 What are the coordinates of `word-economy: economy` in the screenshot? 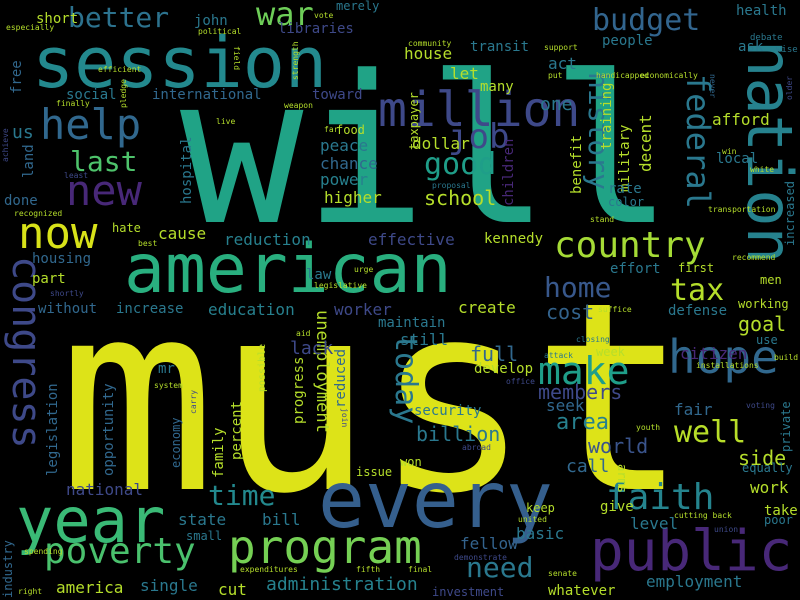 It's located at (176, 442).